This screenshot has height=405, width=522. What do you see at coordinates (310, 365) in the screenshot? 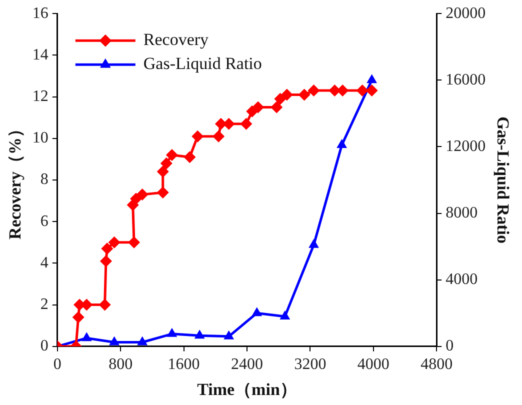
I see `x-tick-label: 3200` at bounding box center [310, 365].